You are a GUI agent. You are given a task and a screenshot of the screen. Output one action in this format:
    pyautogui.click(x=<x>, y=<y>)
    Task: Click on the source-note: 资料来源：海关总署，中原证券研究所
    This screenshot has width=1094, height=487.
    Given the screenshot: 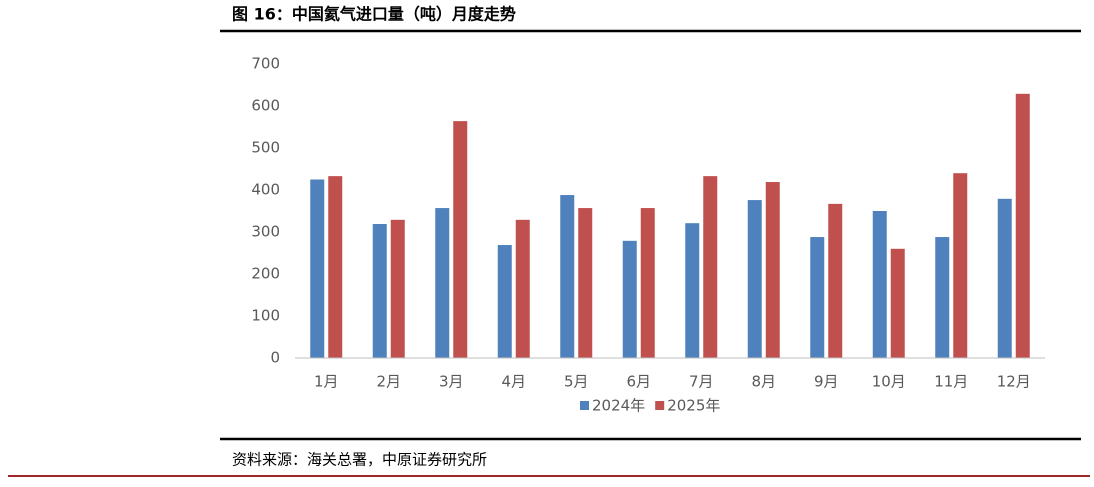 What is the action you would take?
    pyautogui.click(x=359, y=460)
    